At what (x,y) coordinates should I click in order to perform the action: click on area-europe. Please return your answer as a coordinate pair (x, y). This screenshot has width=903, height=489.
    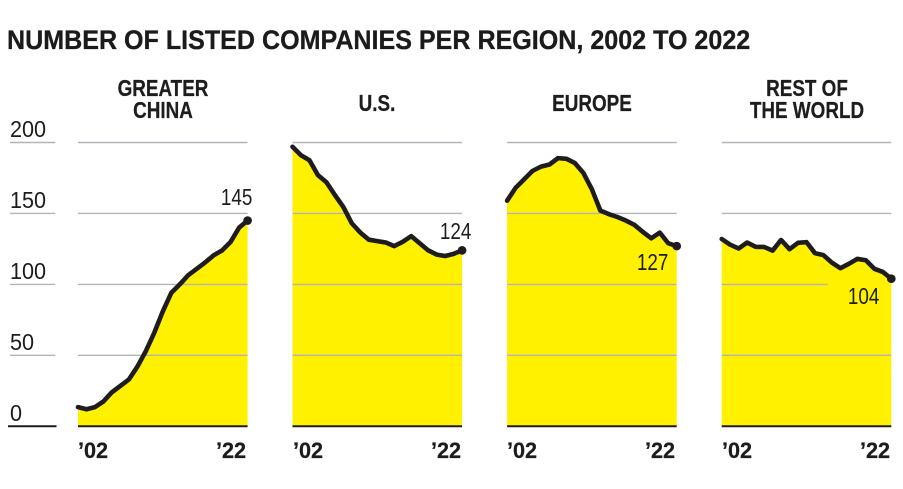
    Looking at the image, I should click on (592, 292).